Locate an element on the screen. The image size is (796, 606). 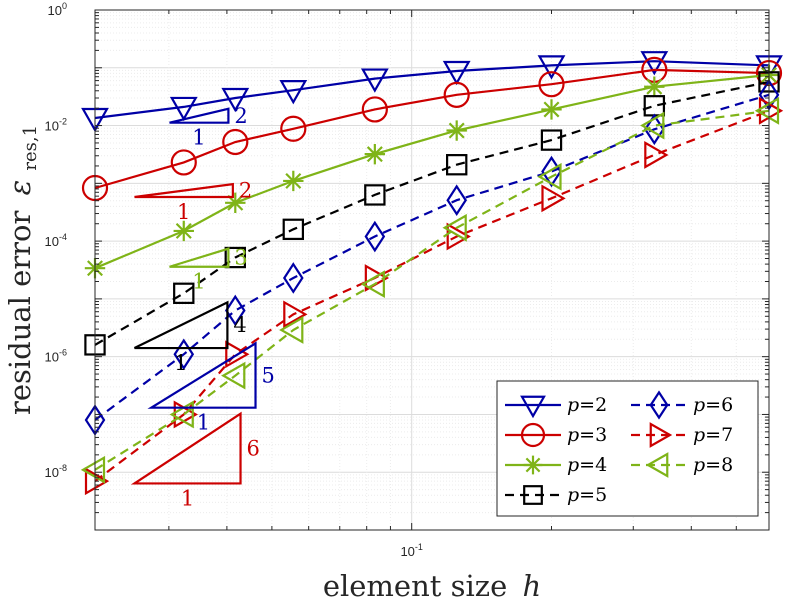
slope-triangle-4: 14 is located at coordinates (190, 337).